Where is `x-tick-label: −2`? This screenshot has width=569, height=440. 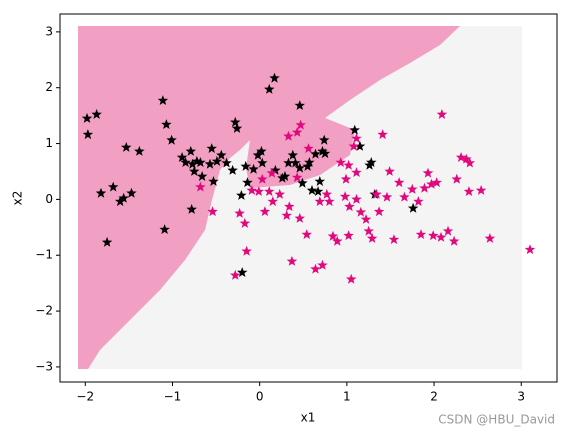
x-tick-label: −2 is located at coordinates (85, 397).